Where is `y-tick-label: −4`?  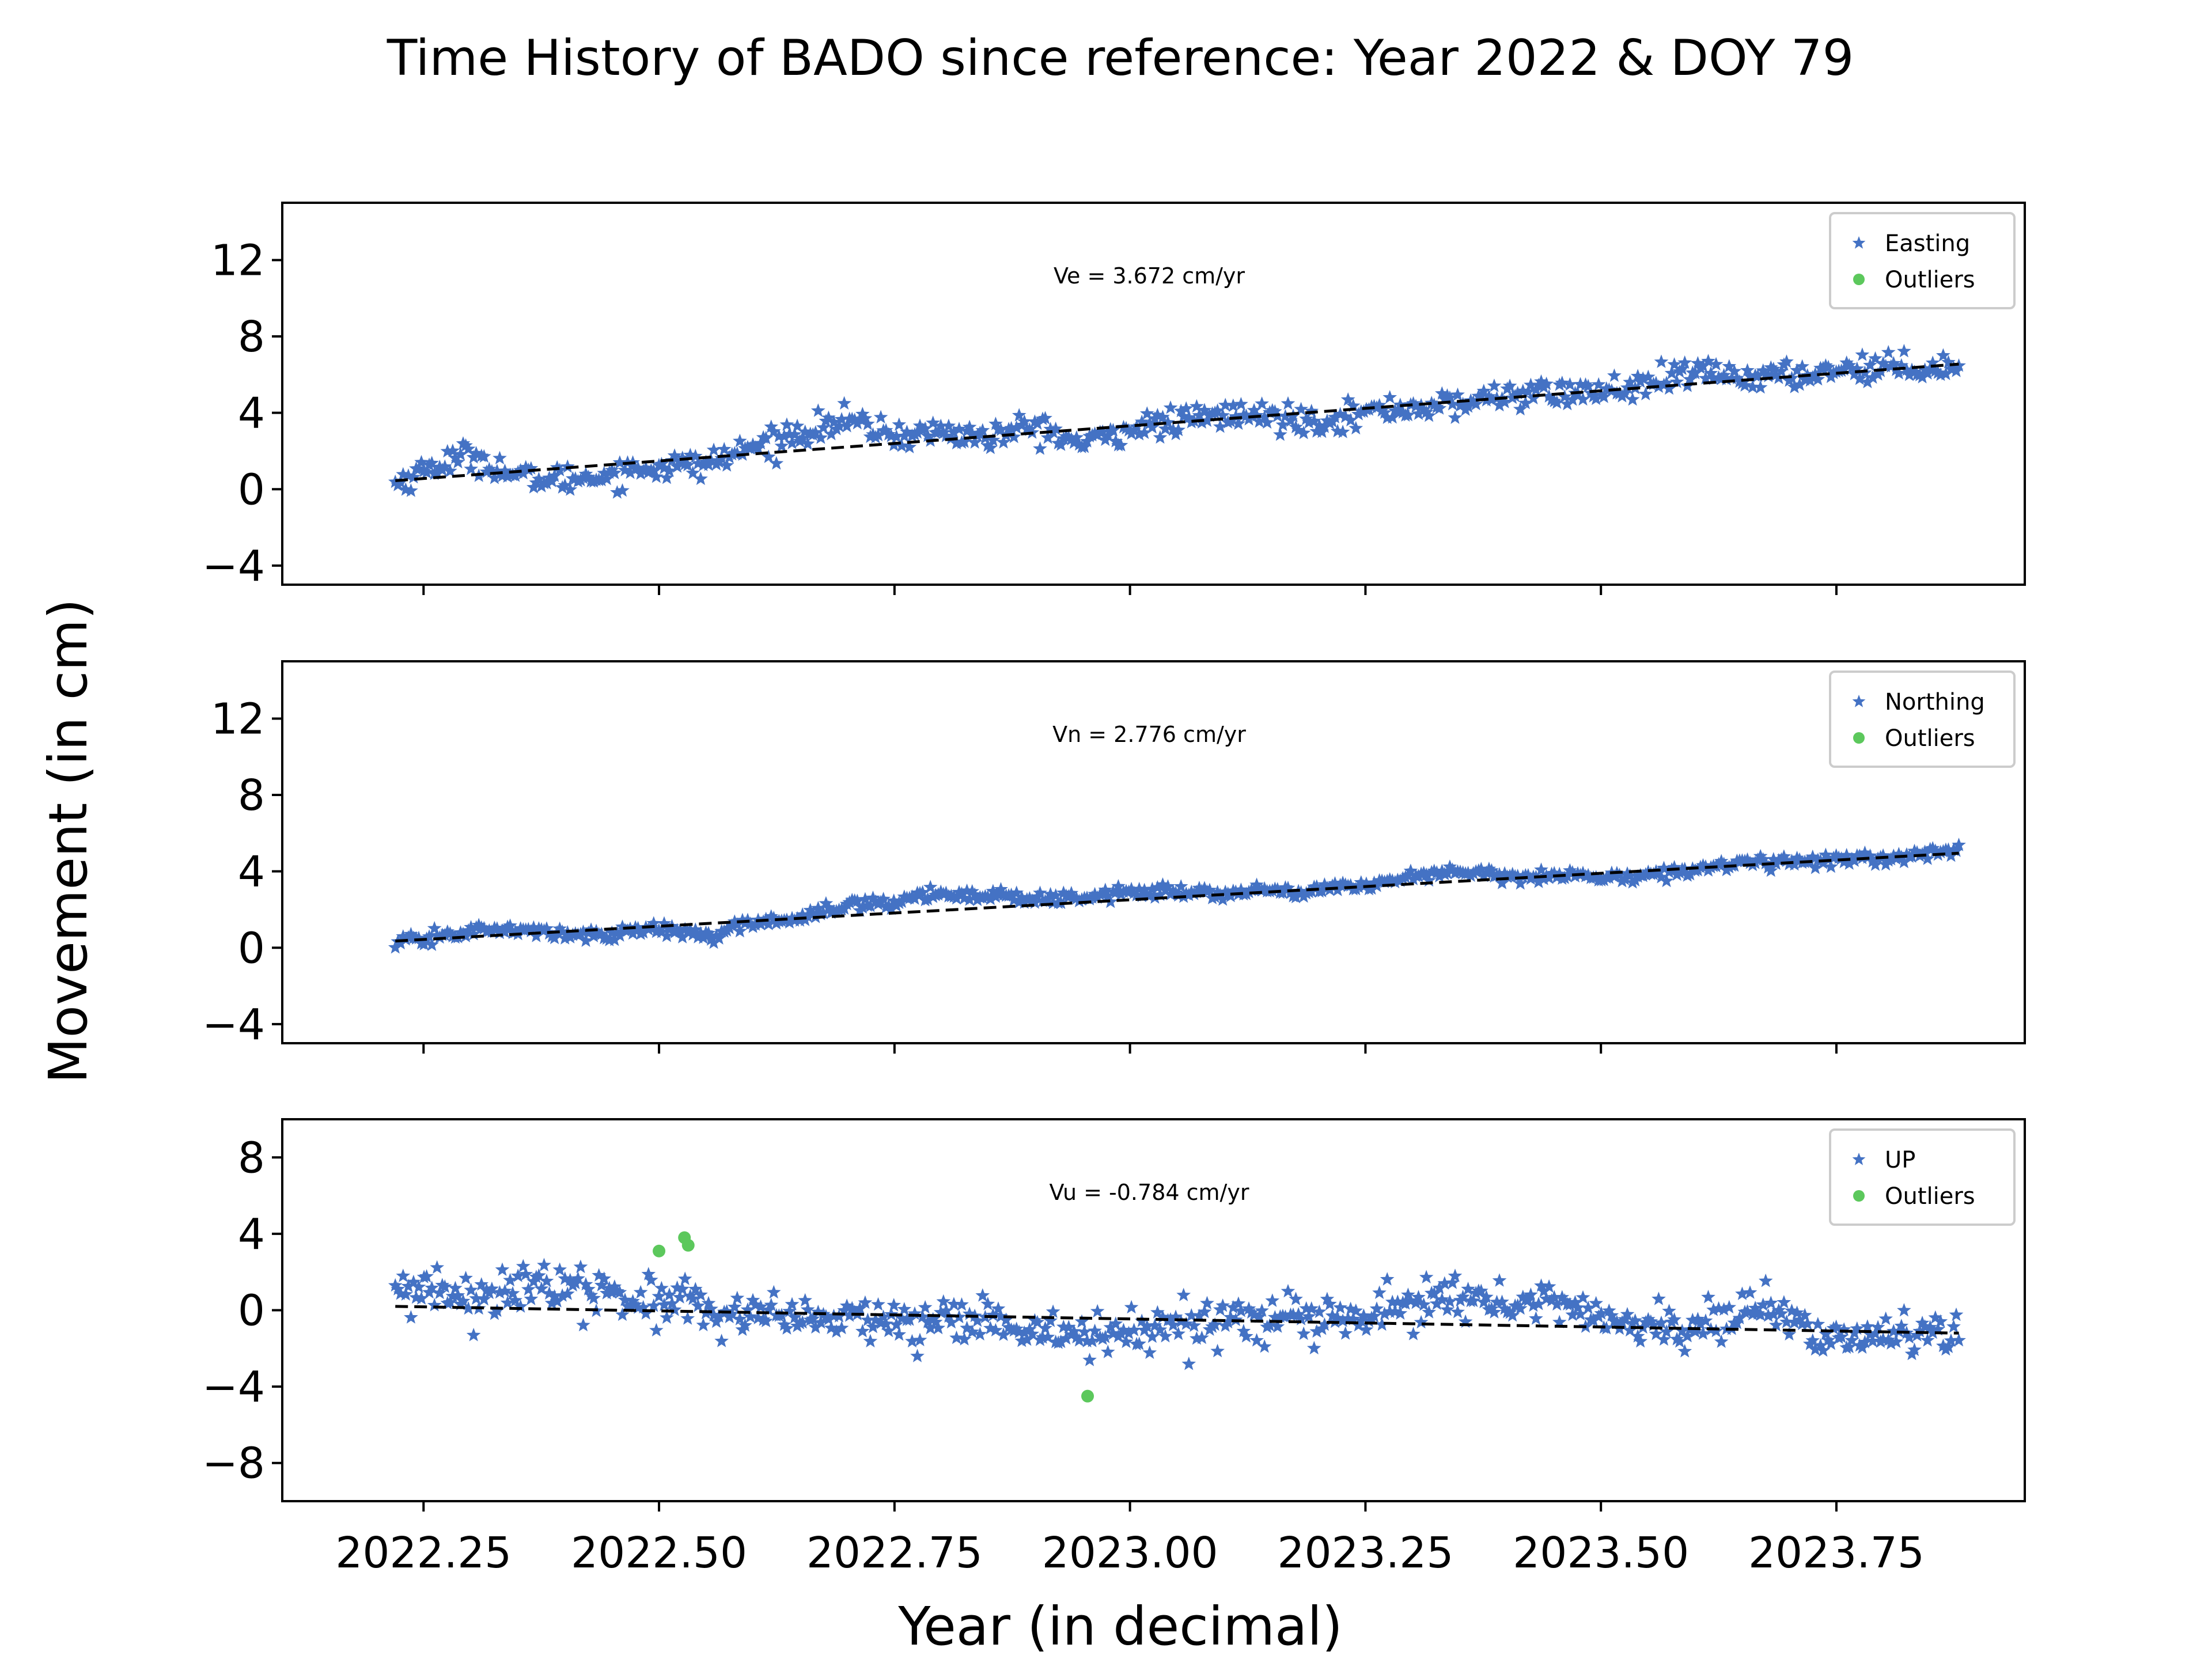
y-tick-label: −4 is located at coordinates (233, 1025).